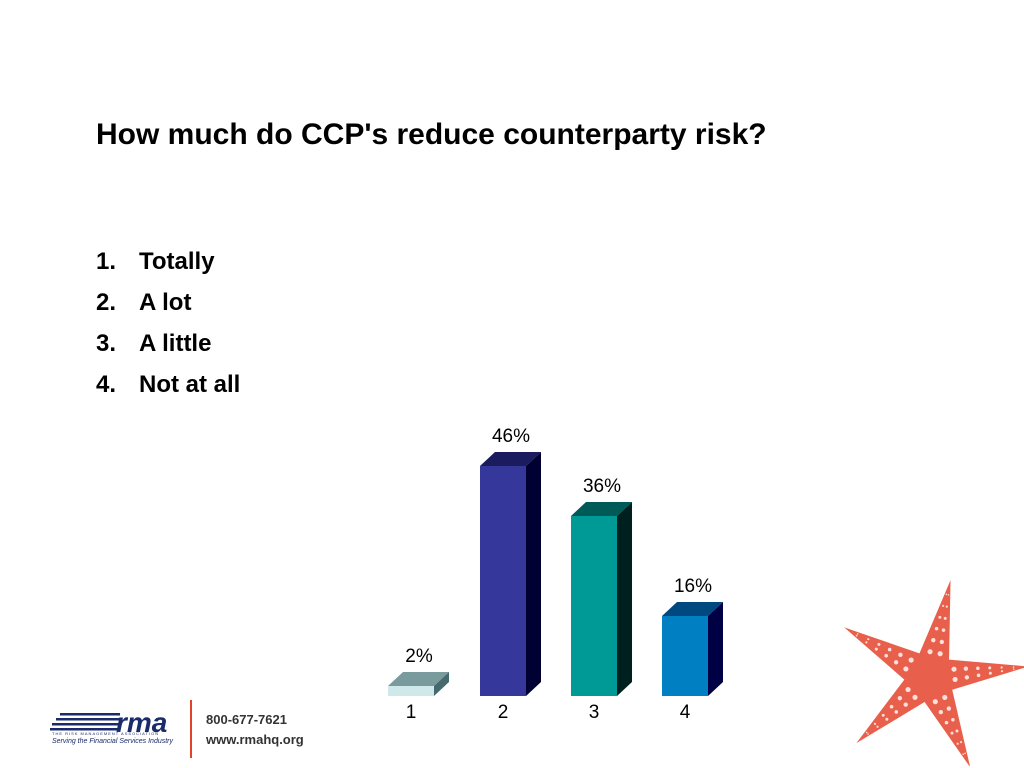  I want to click on logo-stripes, so click(85, 722).